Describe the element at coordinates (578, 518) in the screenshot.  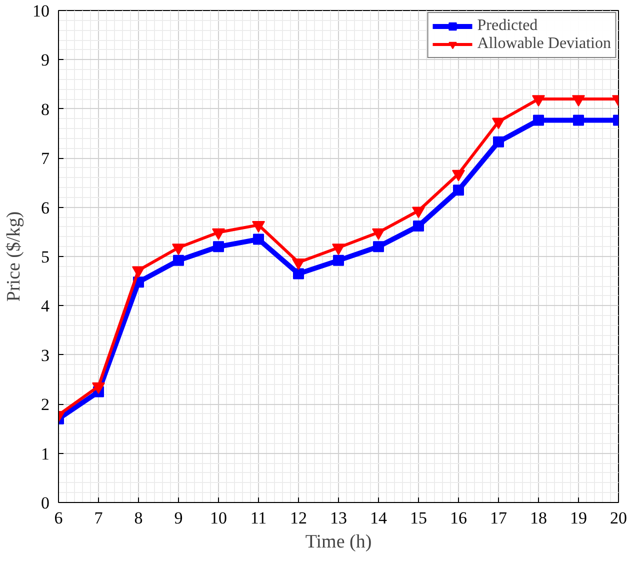
I see `x-tick-label: 19` at that location.